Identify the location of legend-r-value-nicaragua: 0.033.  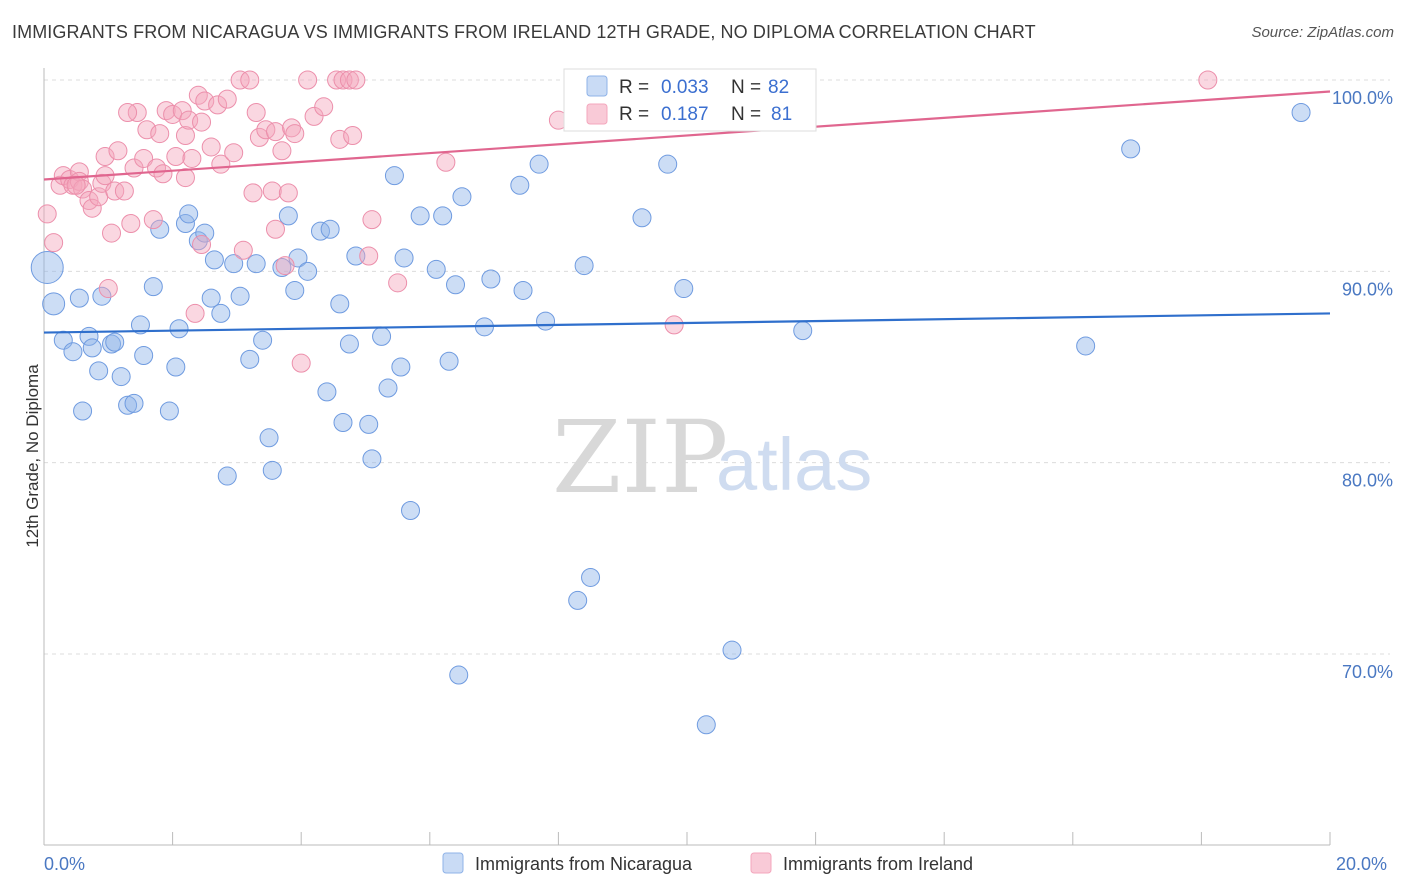
(685, 87).